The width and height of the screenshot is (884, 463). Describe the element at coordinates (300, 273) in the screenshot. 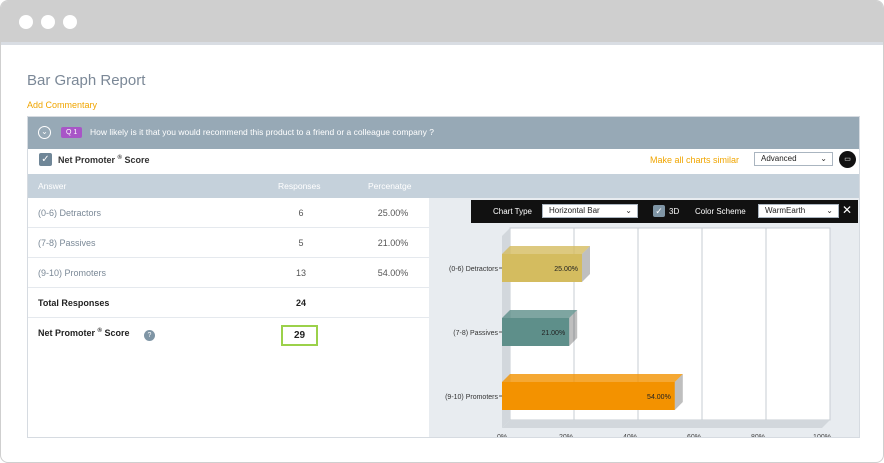

I see `row-responses: 13` at that location.